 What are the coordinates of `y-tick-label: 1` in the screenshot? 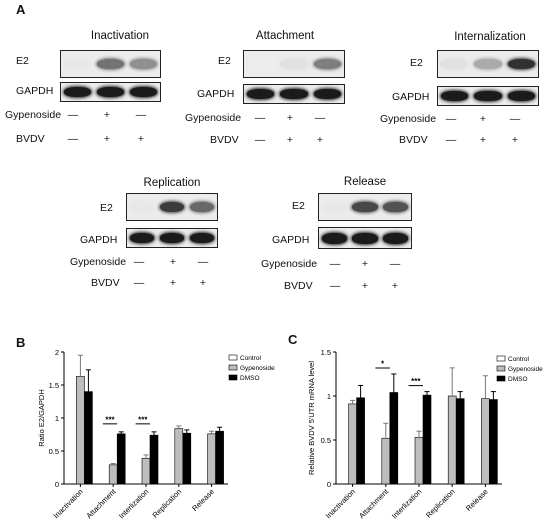 It's located at (57, 418).